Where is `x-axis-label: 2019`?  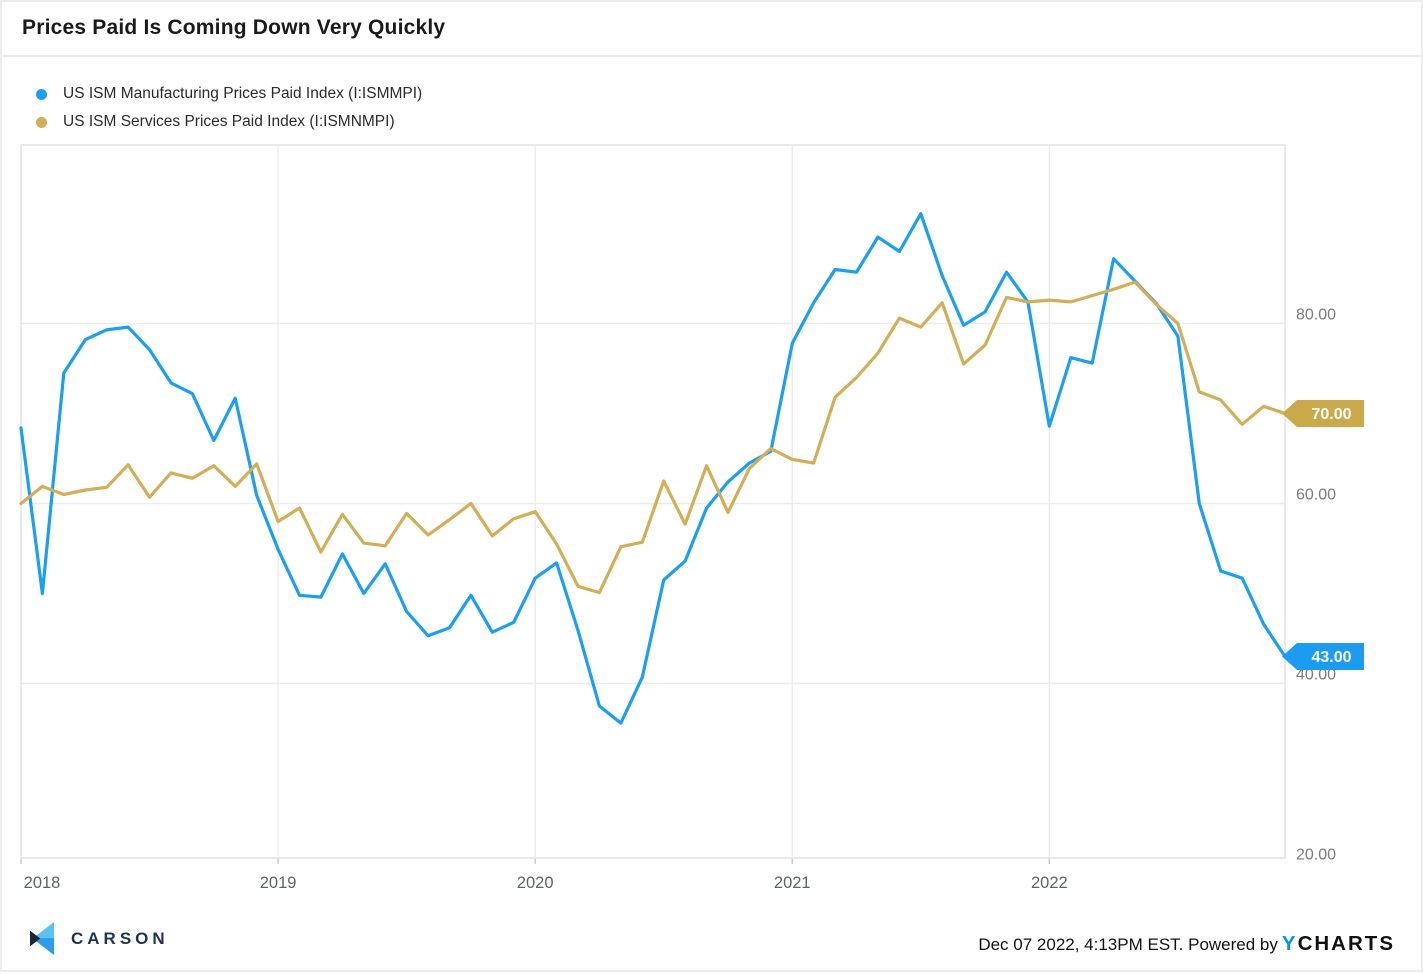 x-axis-label: 2019 is located at coordinates (278, 883).